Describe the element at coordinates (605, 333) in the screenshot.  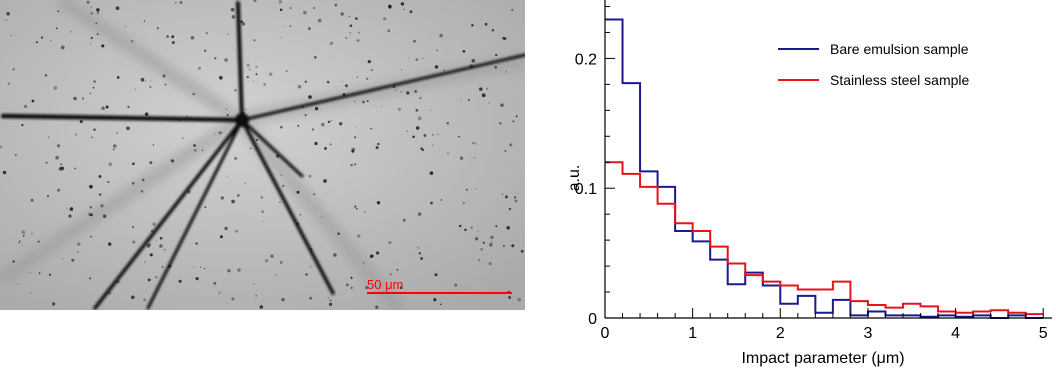
I see `x-tick-label: 0` at that location.